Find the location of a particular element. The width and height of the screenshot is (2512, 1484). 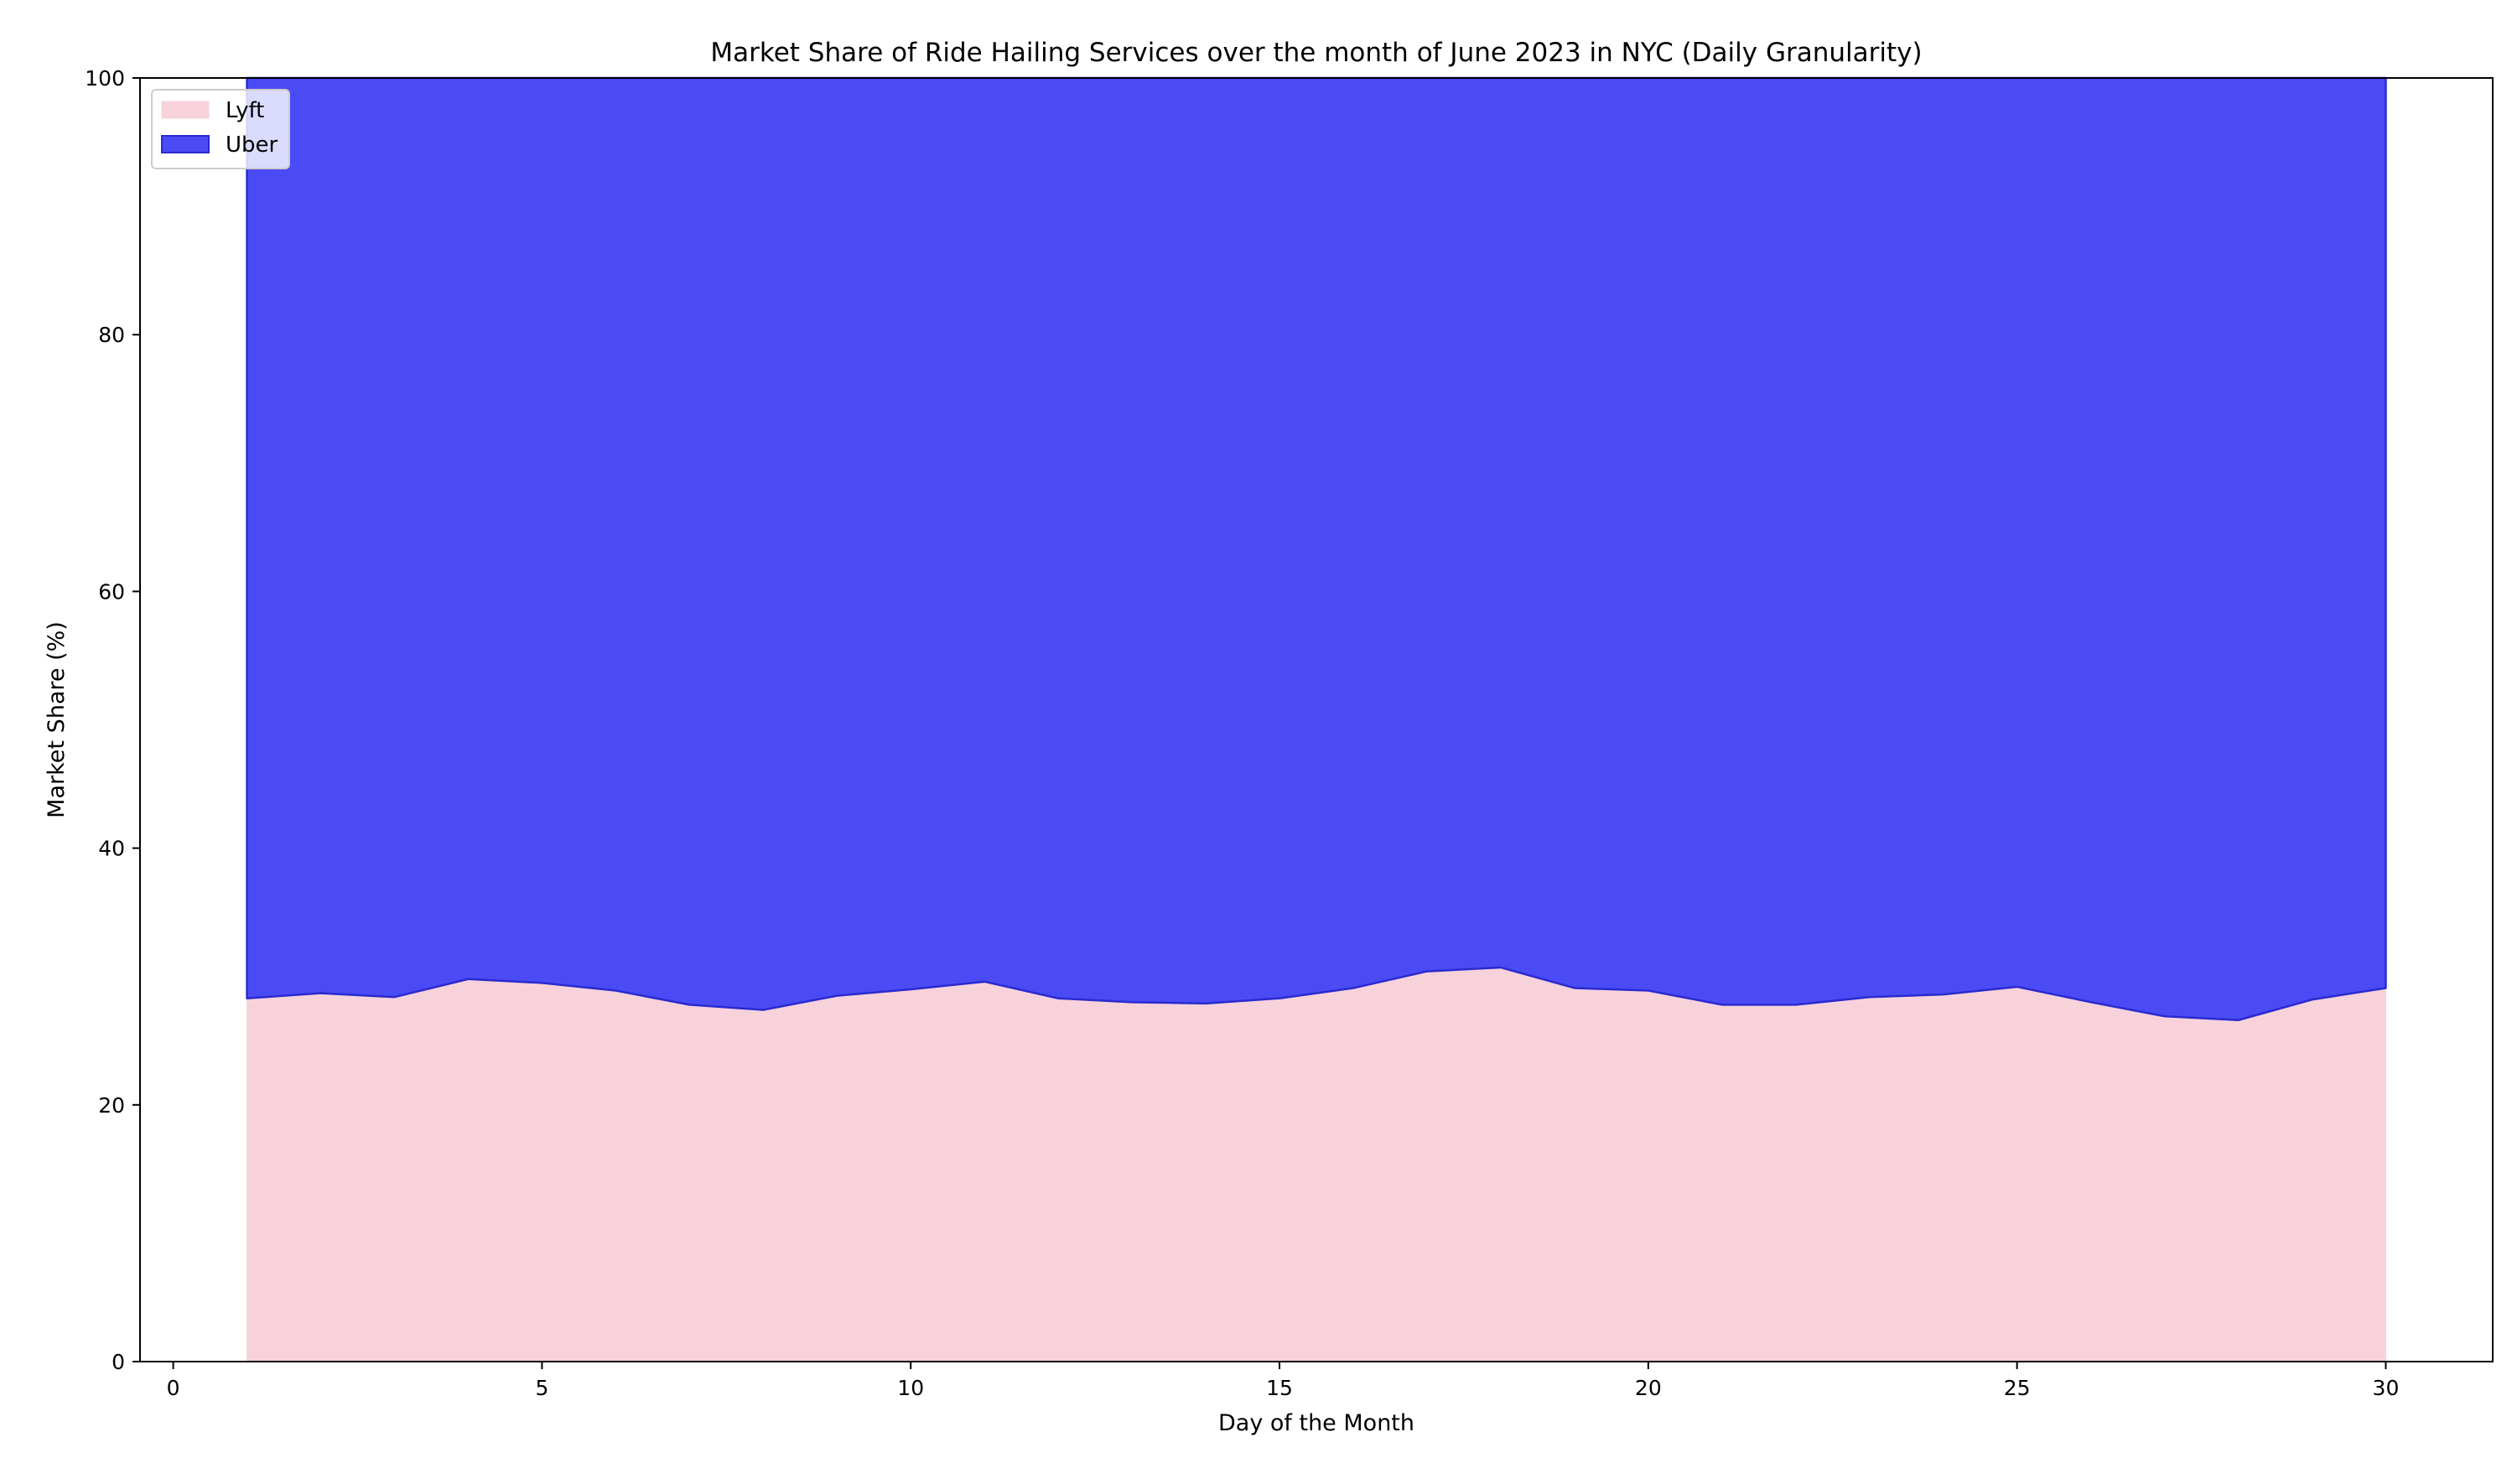

legend-swatch-lyft is located at coordinates (185, 110).